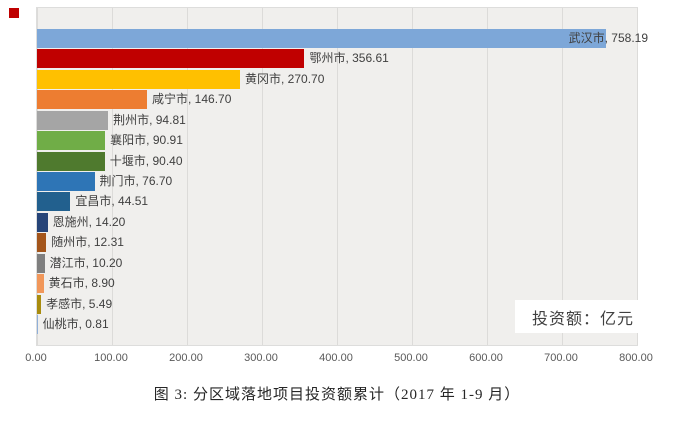 The image size is (674, 424). Describe the element at coordinates (336, 358) in the screenshot. I see `x-tick-400.00: 400.00` at that location.